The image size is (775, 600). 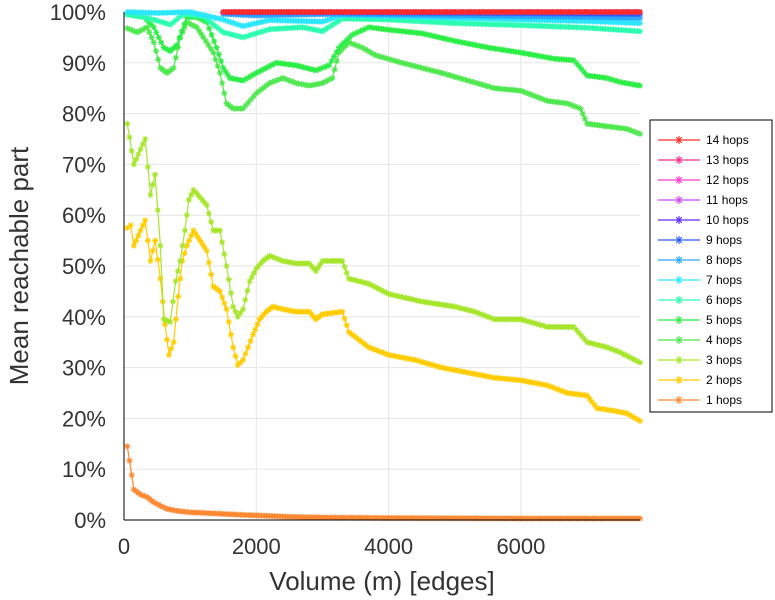 What do you see at coordinates (700, 400) in the screenshot?
I see `legend-entry: 1 hops` at bounding box center [700, 400].